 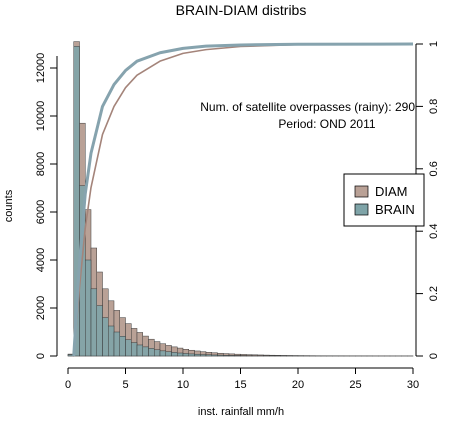 What do you see at coordinates (241, 10) in the screenshot?
I see `chart-title: BRAIN-DIAM distribs` at bounding box center [241, 10].